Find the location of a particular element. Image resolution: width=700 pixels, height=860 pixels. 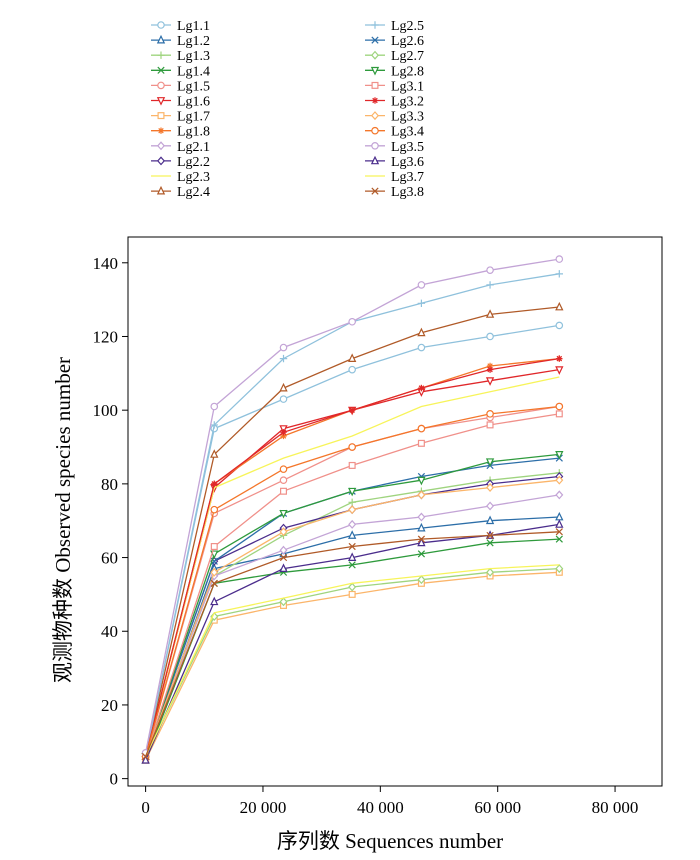

legend-item-lg2-6: Lg2.6 is located at coordinates (394, 41).